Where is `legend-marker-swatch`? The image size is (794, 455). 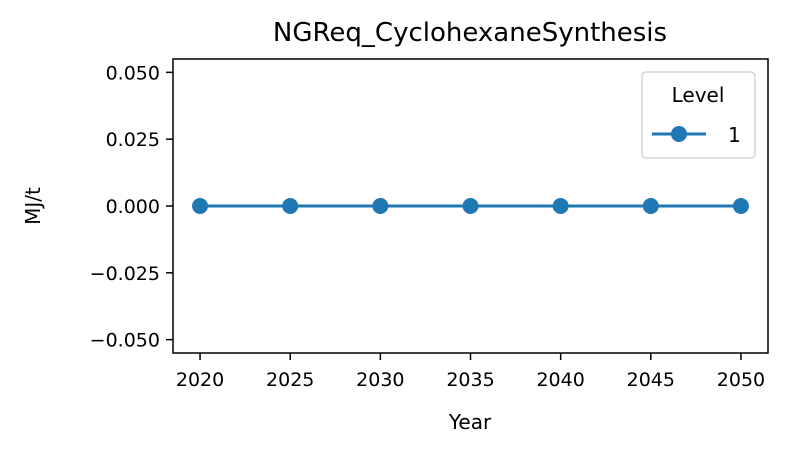
legend-marker-swatch is located at coordinates (679, 134).